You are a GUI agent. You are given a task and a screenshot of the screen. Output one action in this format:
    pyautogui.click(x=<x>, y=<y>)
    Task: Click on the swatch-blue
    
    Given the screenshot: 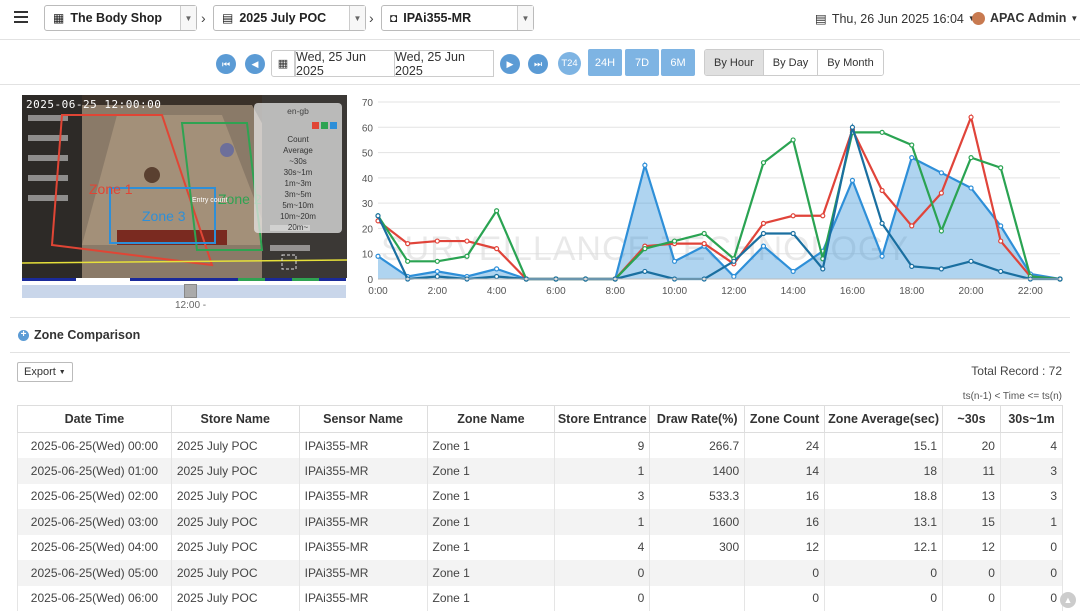 What is the action you would take?
    pyautogui.click(x=333, y=125)
    